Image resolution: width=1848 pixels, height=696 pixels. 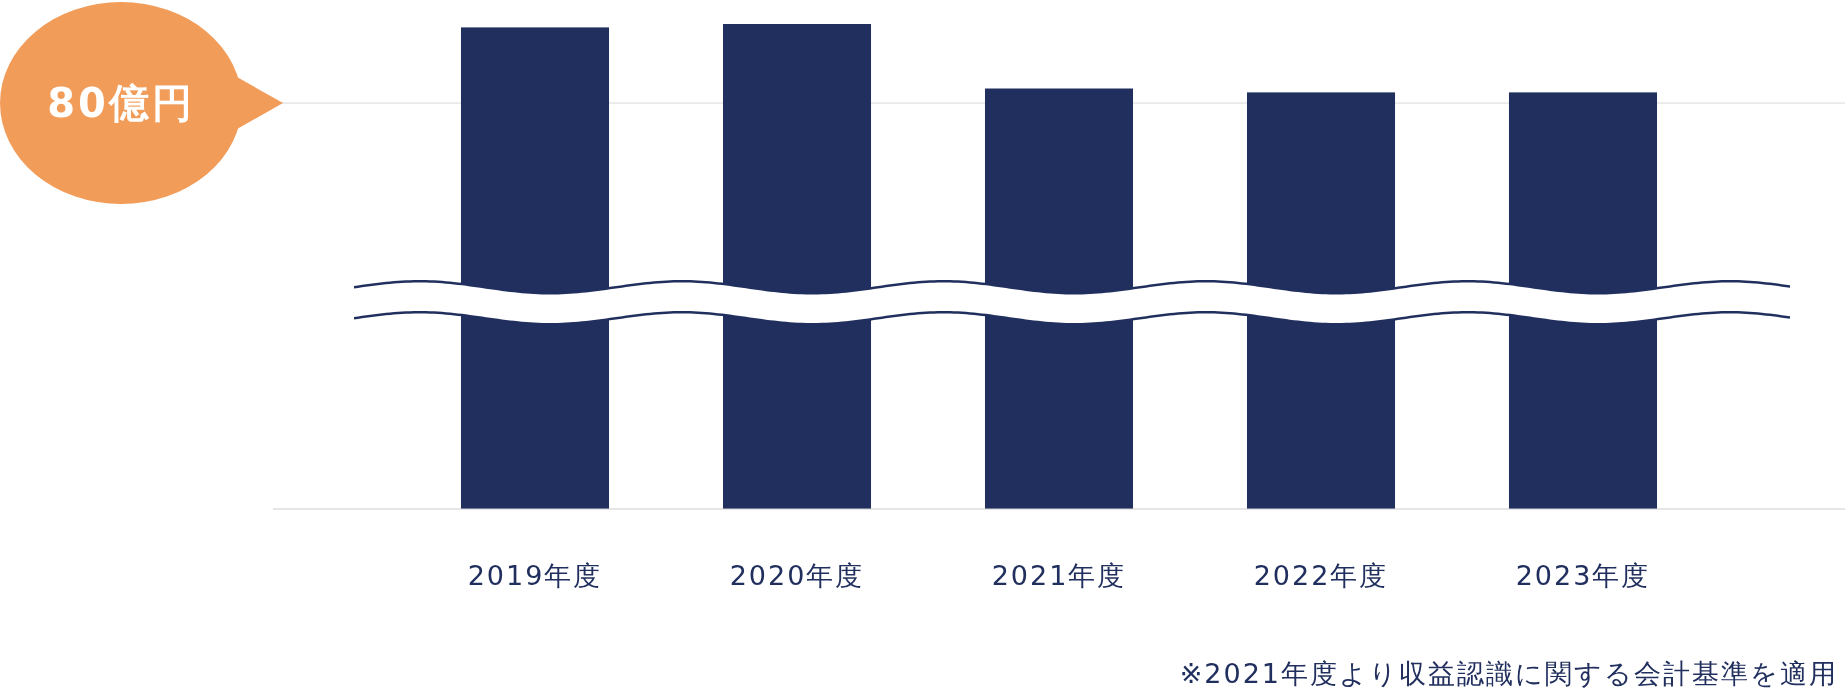 What do you see at coordinates (797, 575) in the screenshot?
I see `x-tick-label: 2020年度` at bounding box center [797, 575].